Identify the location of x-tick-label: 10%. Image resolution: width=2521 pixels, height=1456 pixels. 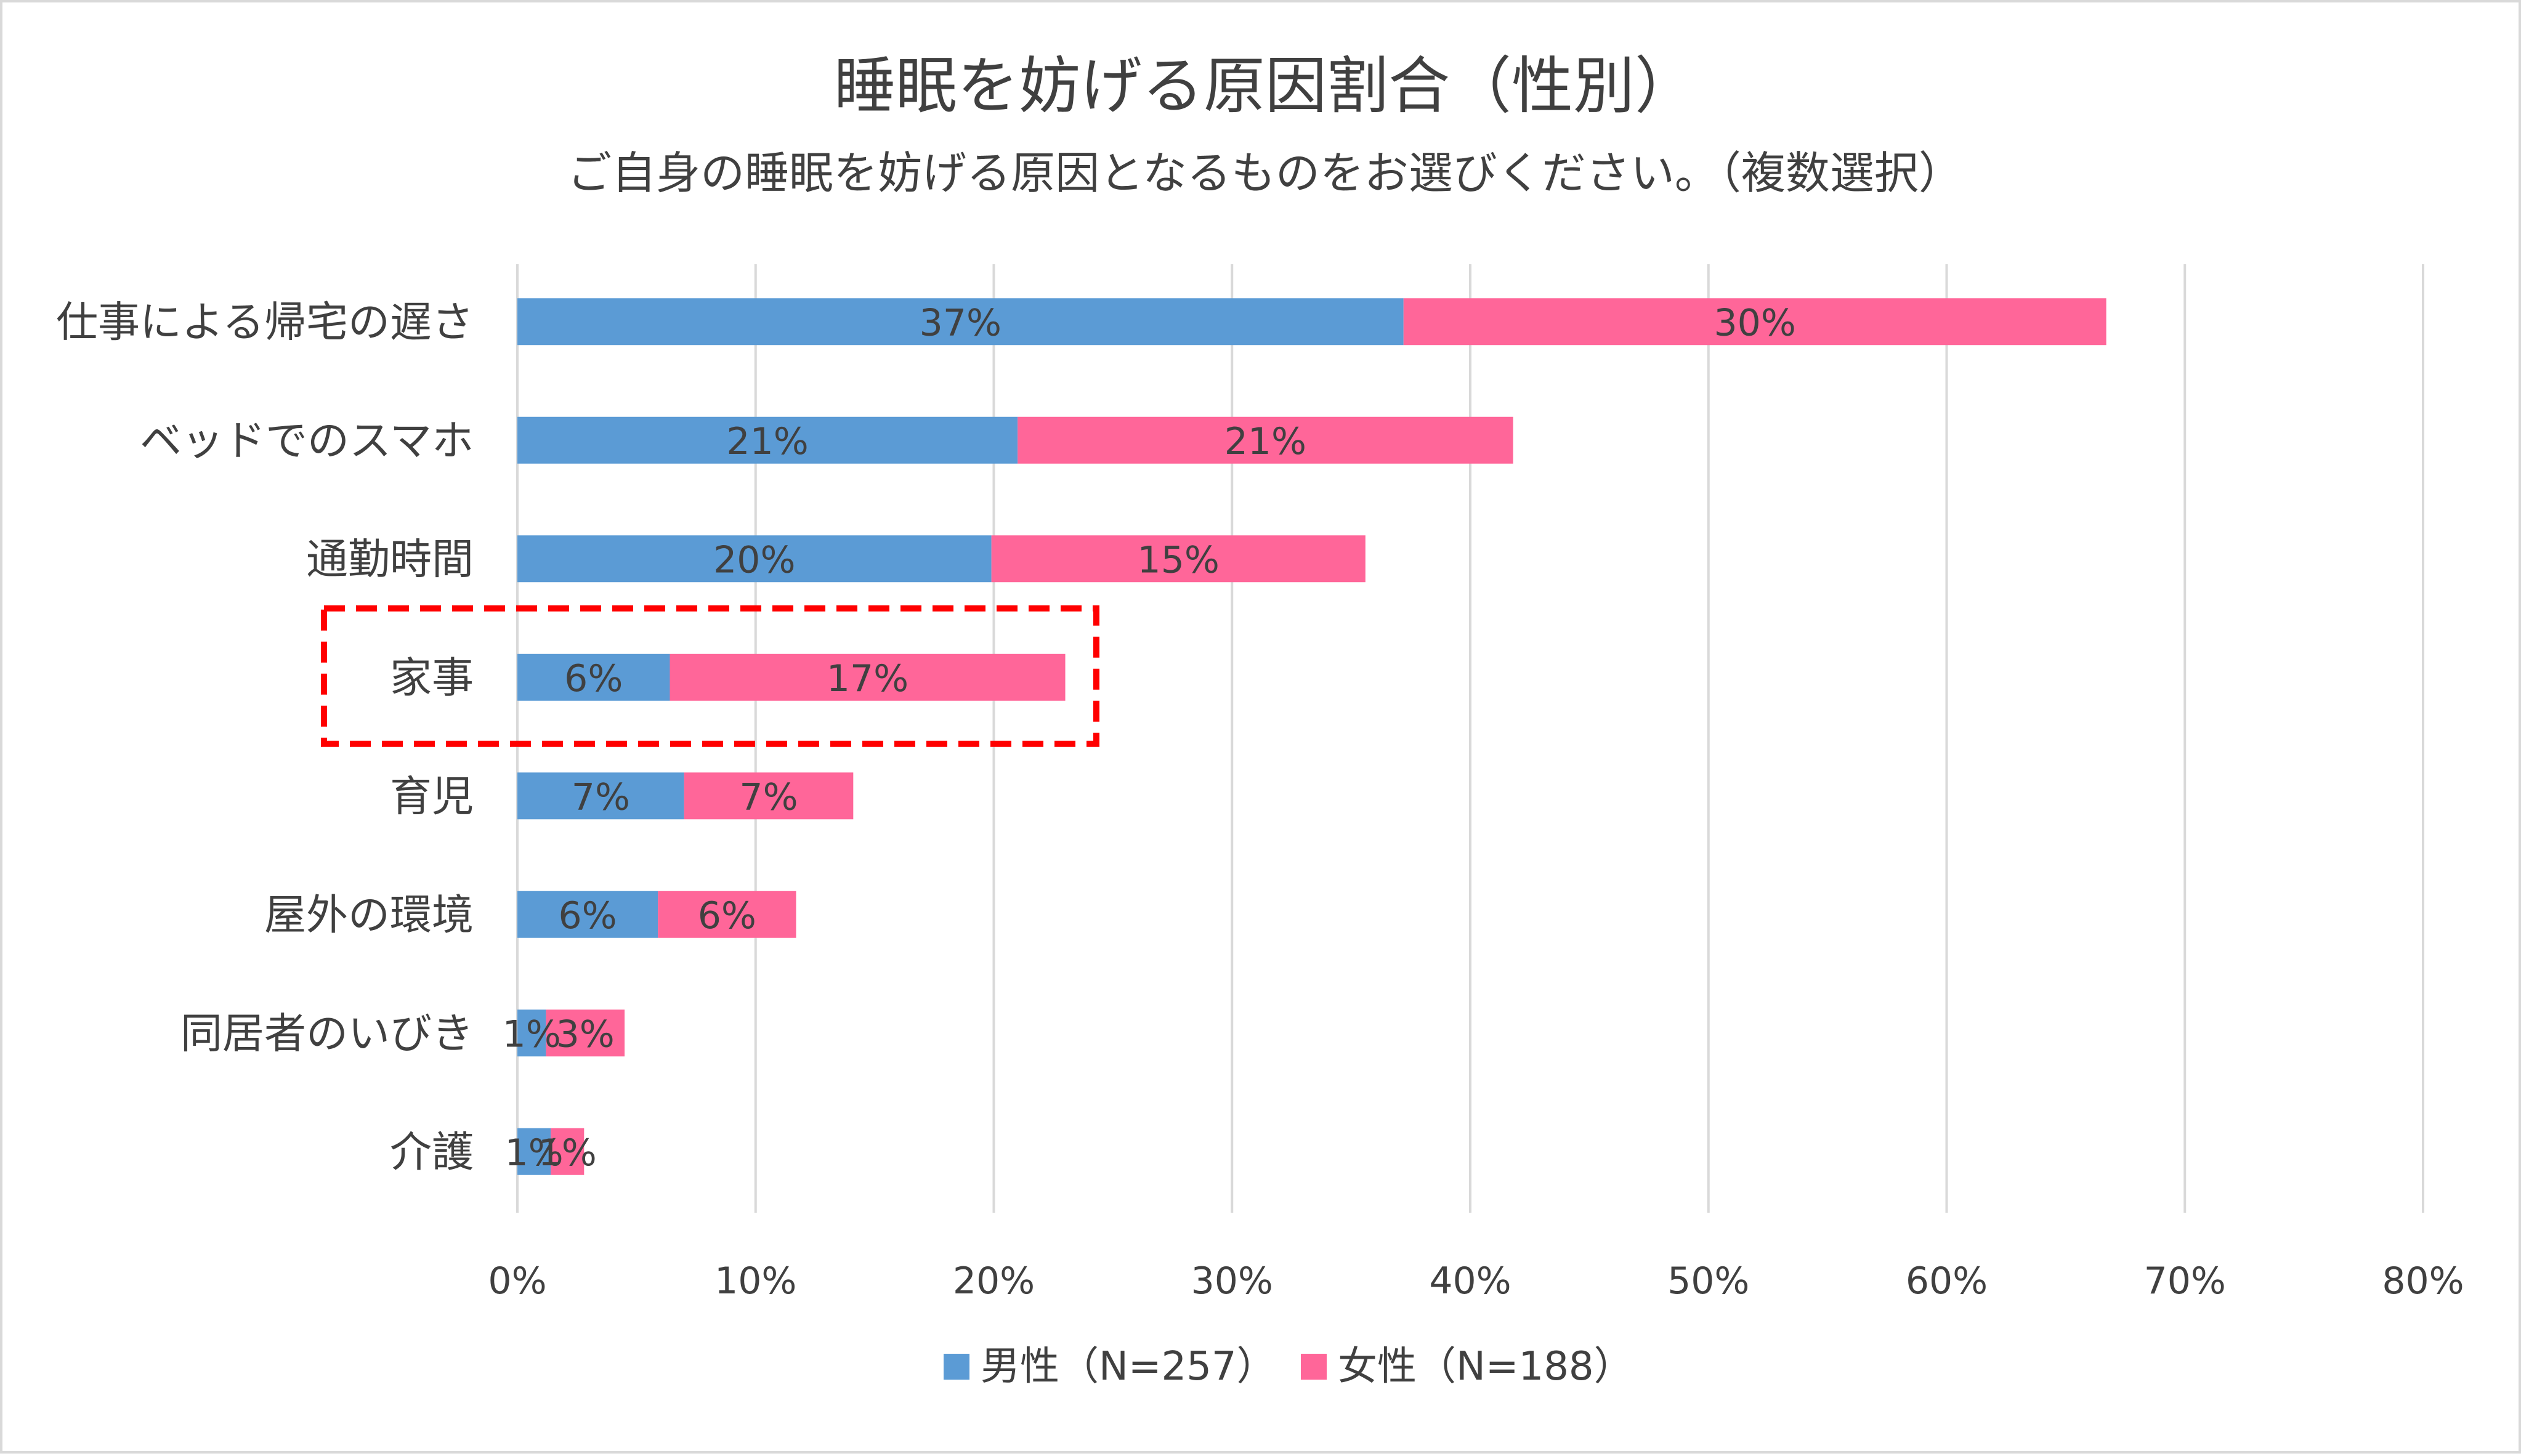
(755, 1282).